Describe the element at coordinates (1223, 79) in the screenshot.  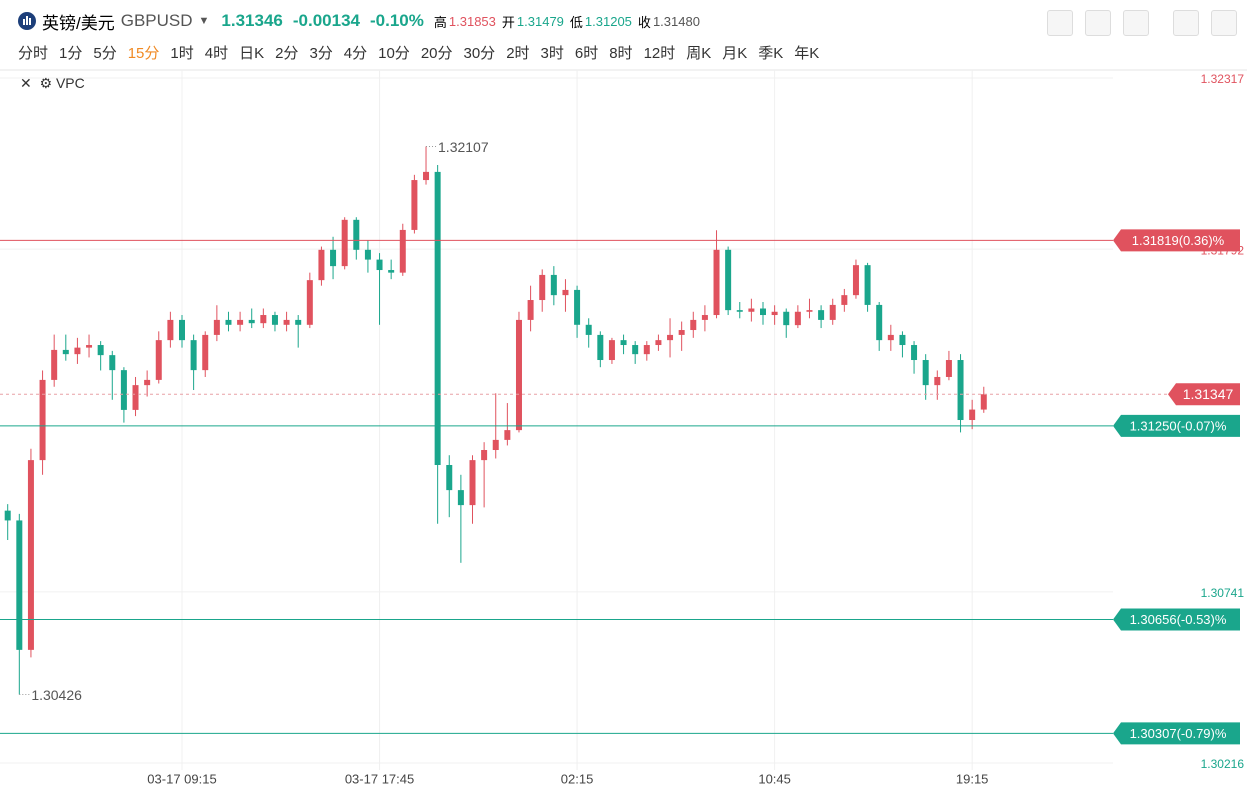
I see `y-tick-label: 1.32317` at that location.